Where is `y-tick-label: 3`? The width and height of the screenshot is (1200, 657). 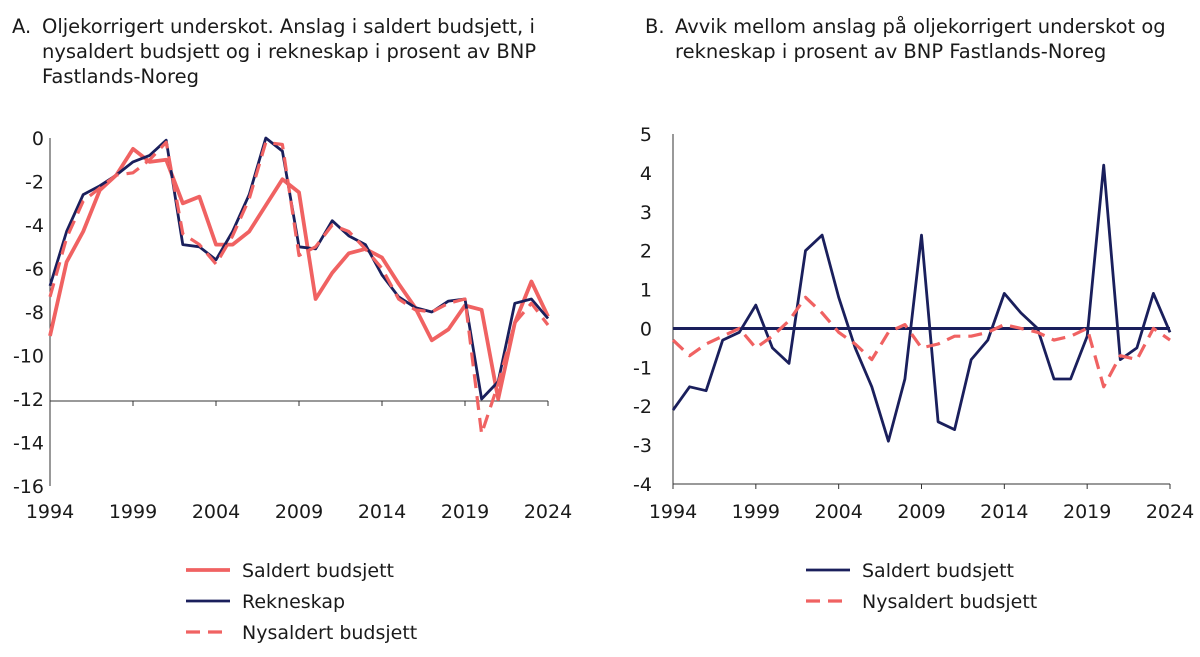
y-tick-label: 3 is located at coordinates (646, 213).